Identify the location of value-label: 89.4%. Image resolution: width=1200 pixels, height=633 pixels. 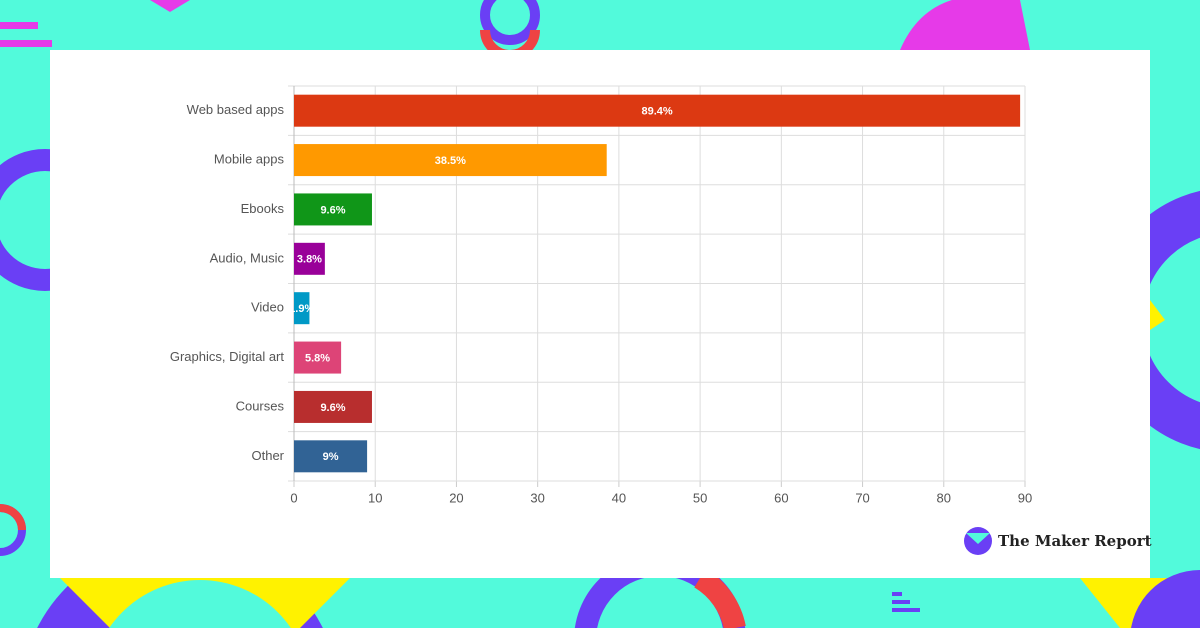
(656, 112).